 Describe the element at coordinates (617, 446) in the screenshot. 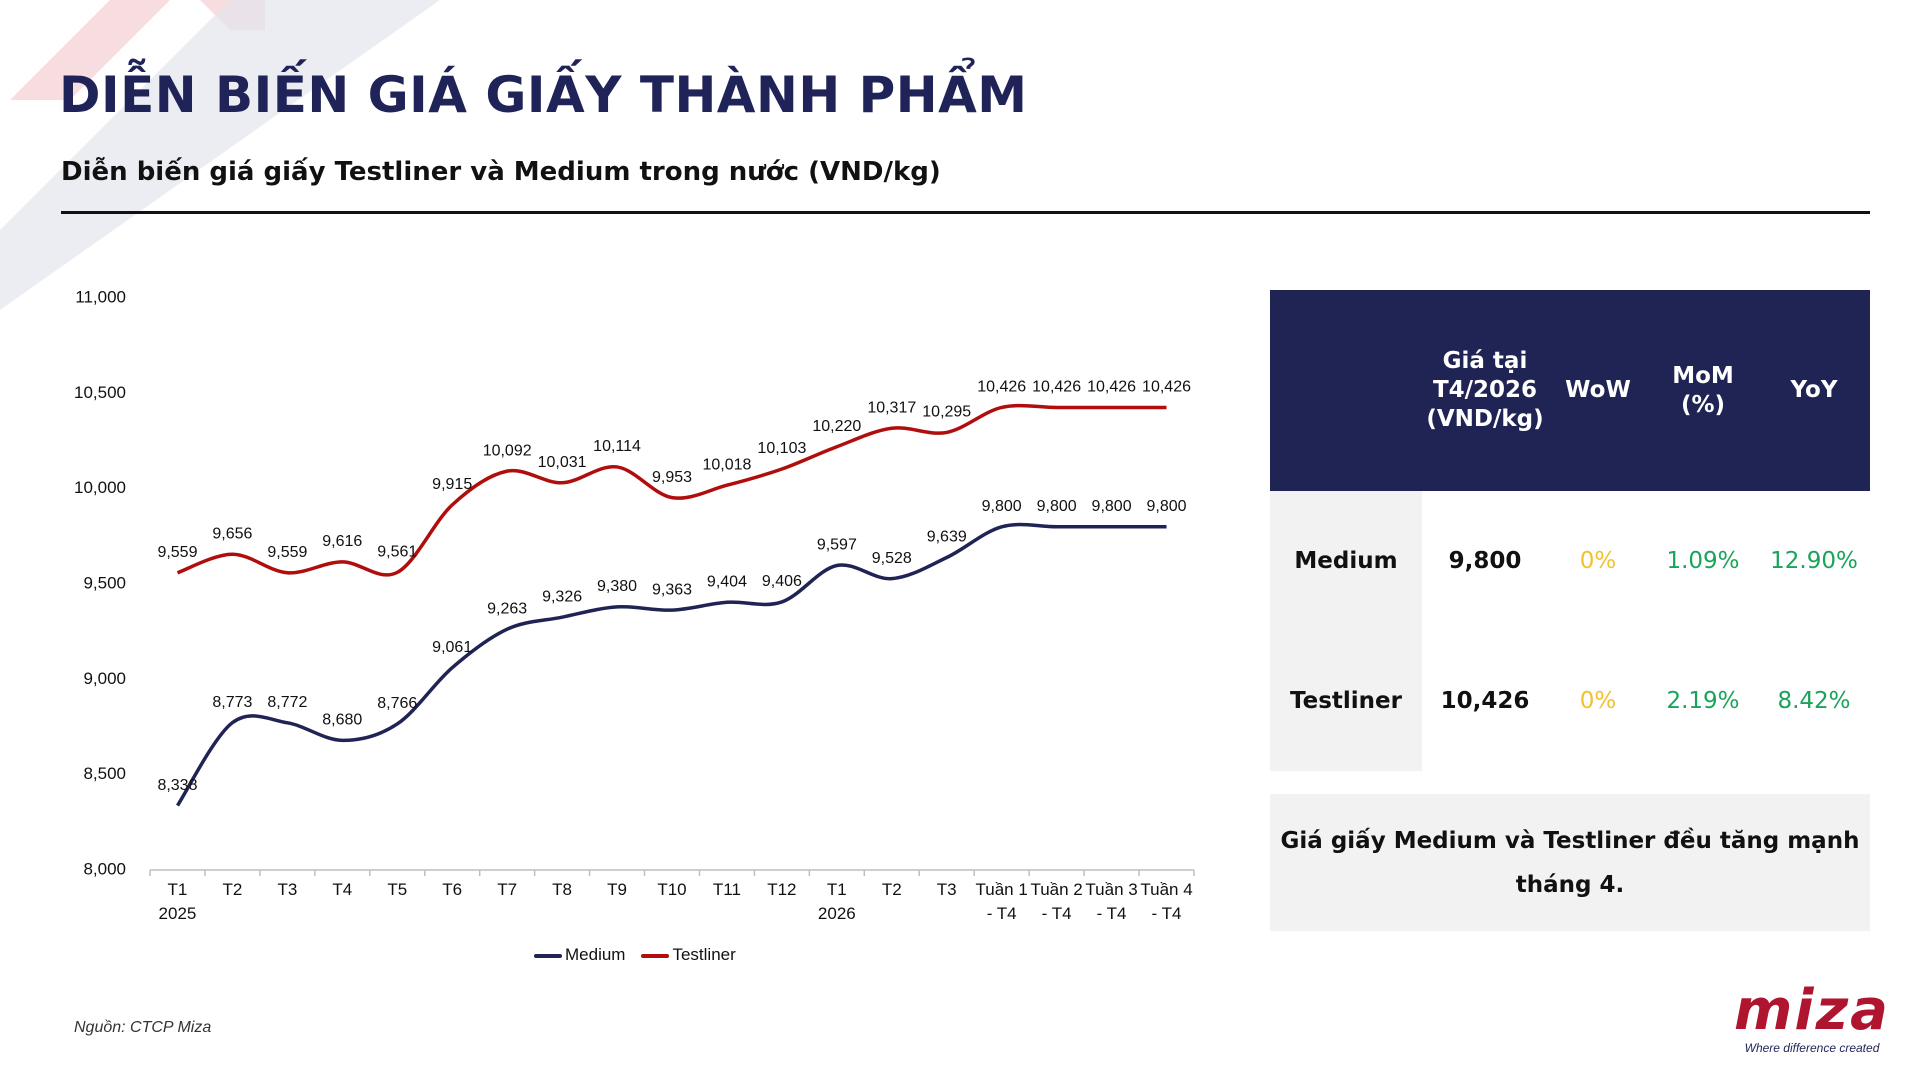

I see `data-label: 10,114` at that location.